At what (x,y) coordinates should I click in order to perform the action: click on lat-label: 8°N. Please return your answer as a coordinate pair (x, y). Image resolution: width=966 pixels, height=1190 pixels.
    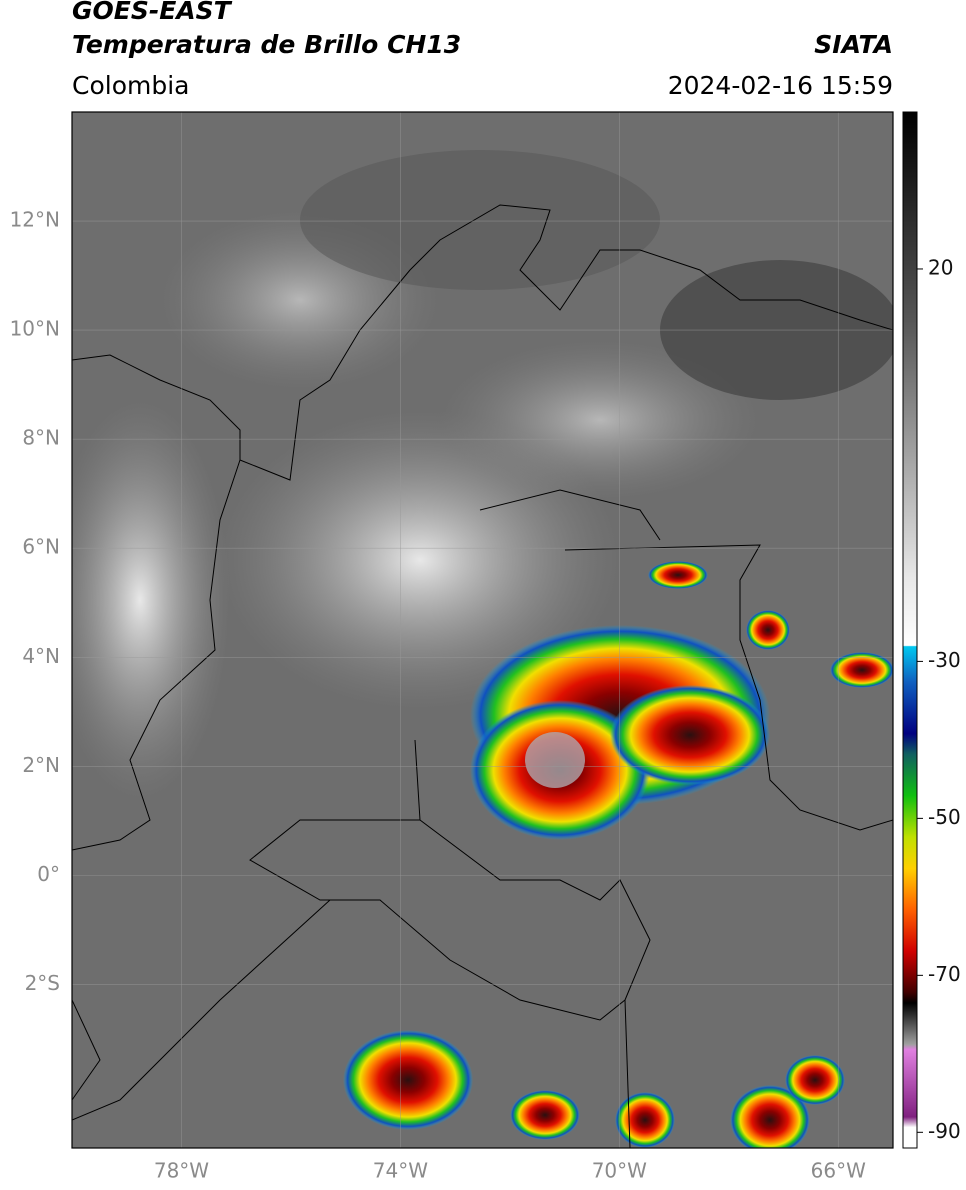
    Looking at the image, I should click on (41, 438).